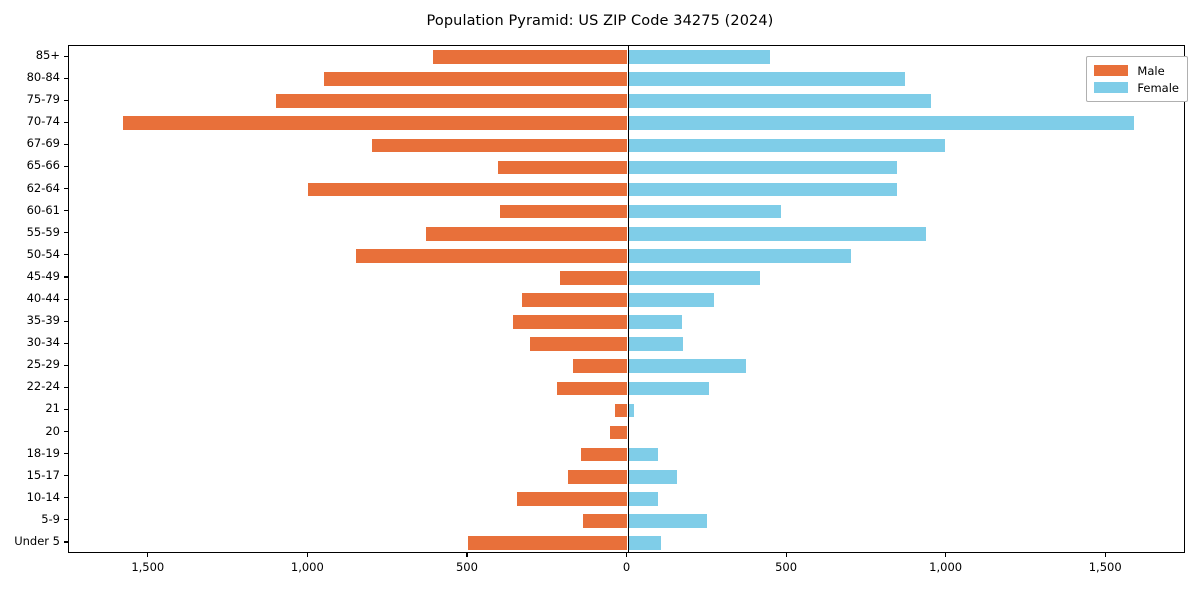 The width and height of the screenshot is (1200, 600). Describe the element at coordinates (43, 253) in the screenshot. I see `y-axis-tick-label: 50-54` at that location.